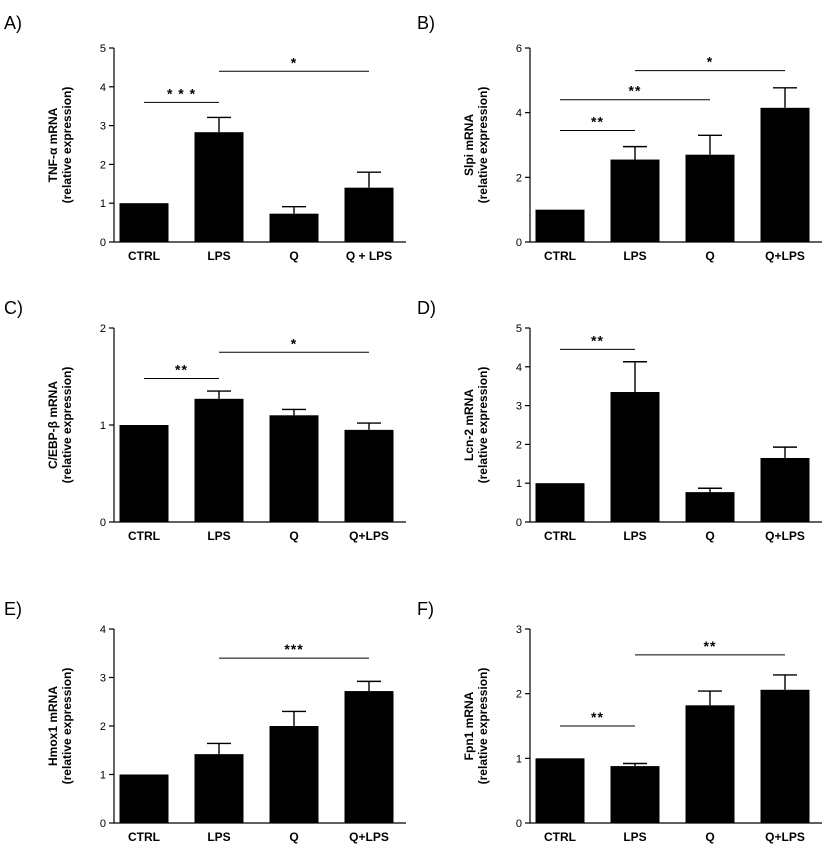 This screenshot has height=865, width=838. What do you see at coordinates (293, 649) in the screenshot?
I see `significance-label: ***` at bounding box center [293, 649].